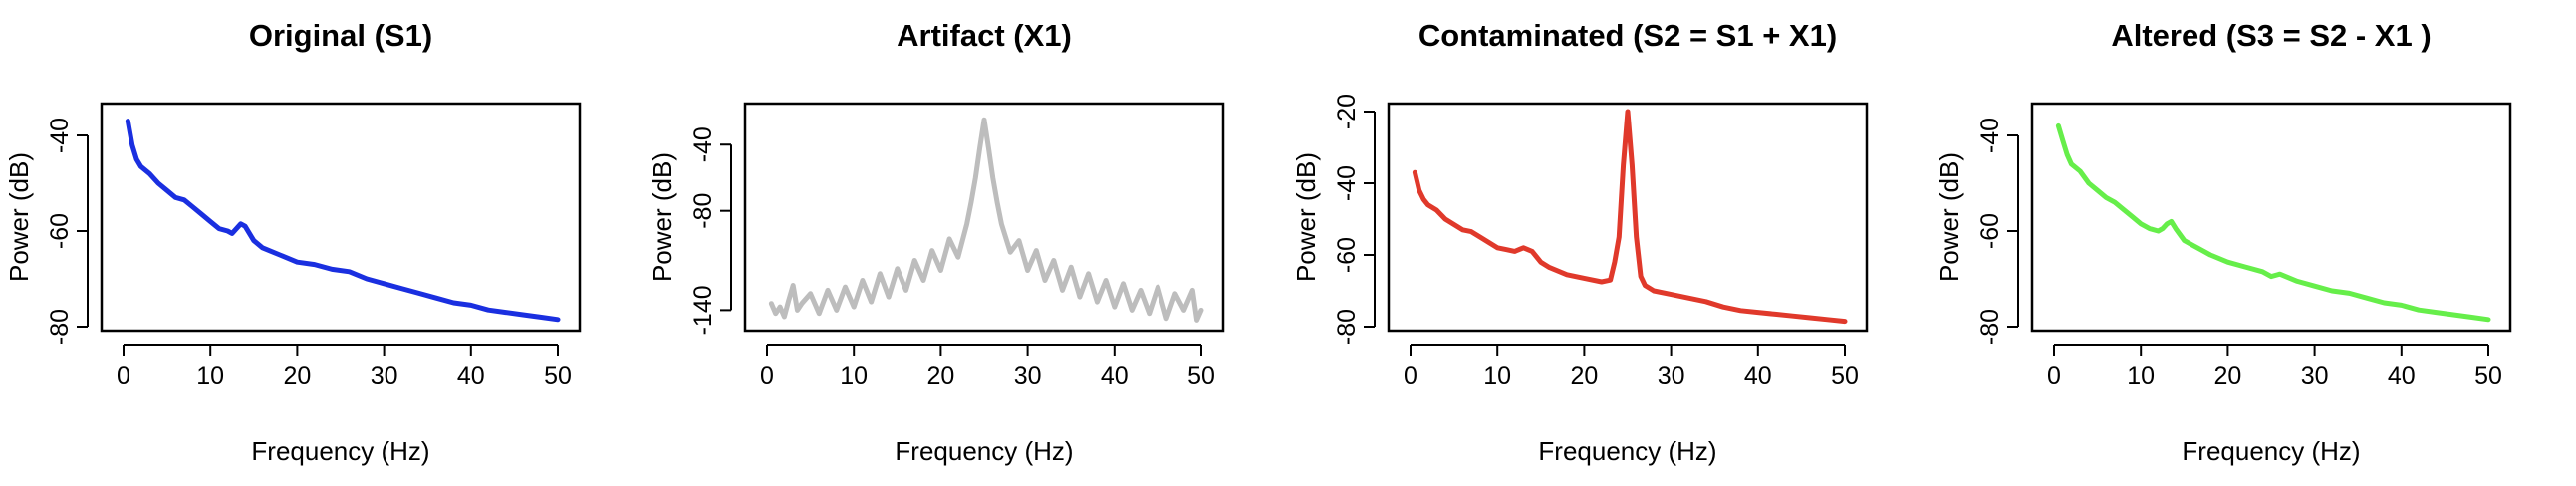  Describe the element at coordinates (2271, 36) in the screenshot. I see `chart-title: Altered (S3 = S2 - X1 )` at that location.